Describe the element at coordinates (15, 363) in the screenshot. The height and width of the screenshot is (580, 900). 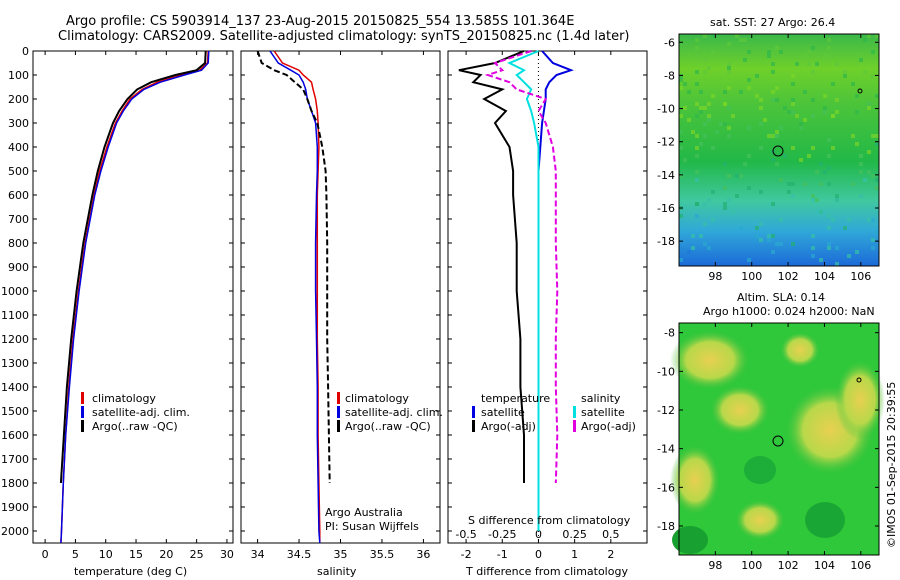
I see `y-tick-label: 1300` at that location.